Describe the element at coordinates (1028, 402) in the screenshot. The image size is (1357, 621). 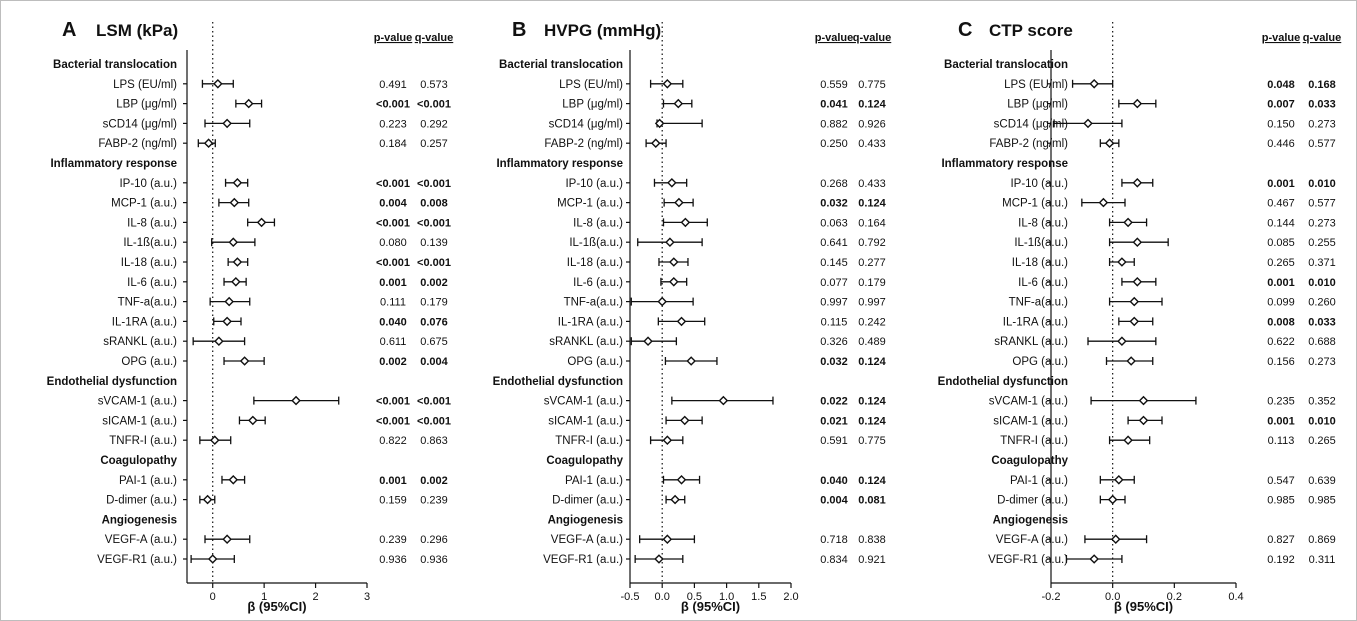
I see `panel-c-row-label: sVCAM-1 (a.u.)` at that location.